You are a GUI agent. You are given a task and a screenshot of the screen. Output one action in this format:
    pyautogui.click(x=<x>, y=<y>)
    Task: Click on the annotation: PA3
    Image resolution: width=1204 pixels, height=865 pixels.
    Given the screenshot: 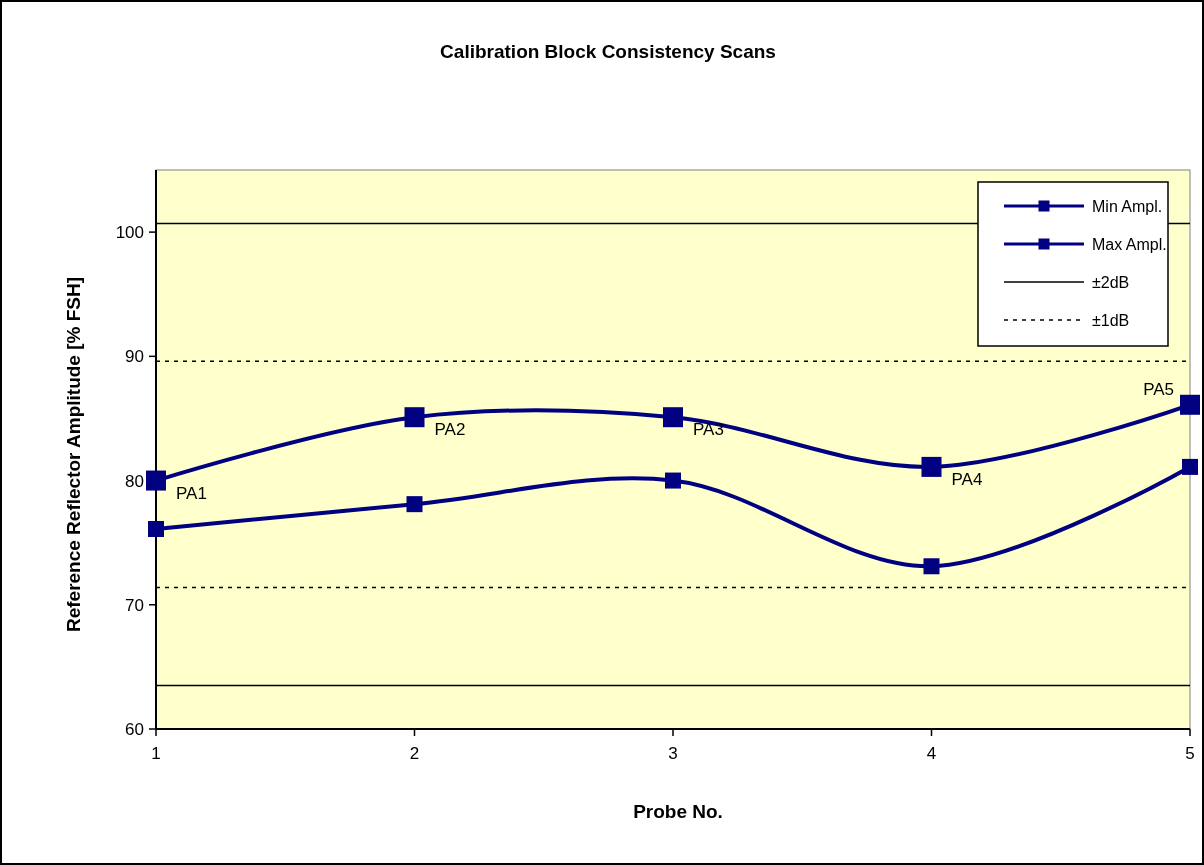 What is the action you would take?
    pyautogui.click(x=708, y=430)
    